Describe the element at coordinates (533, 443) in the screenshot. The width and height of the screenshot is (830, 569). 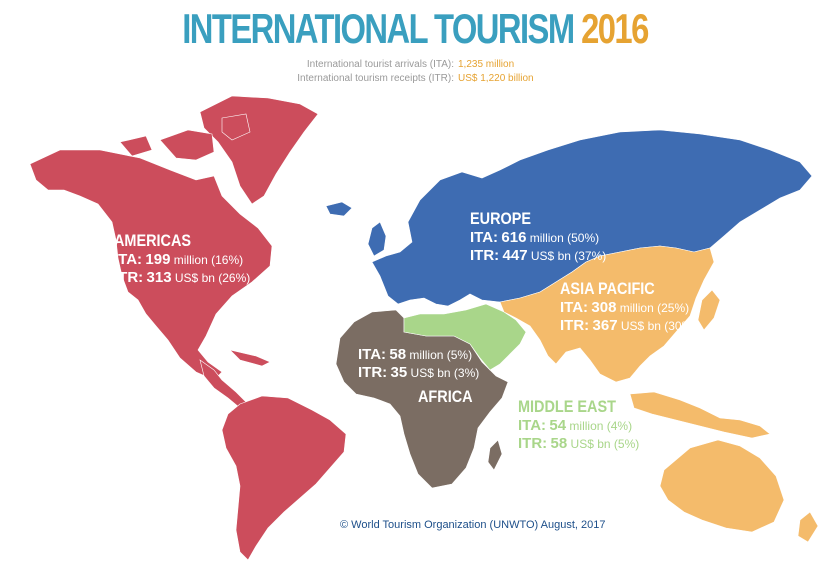
I see `middle-east-itr-label: ITR:` at that location.